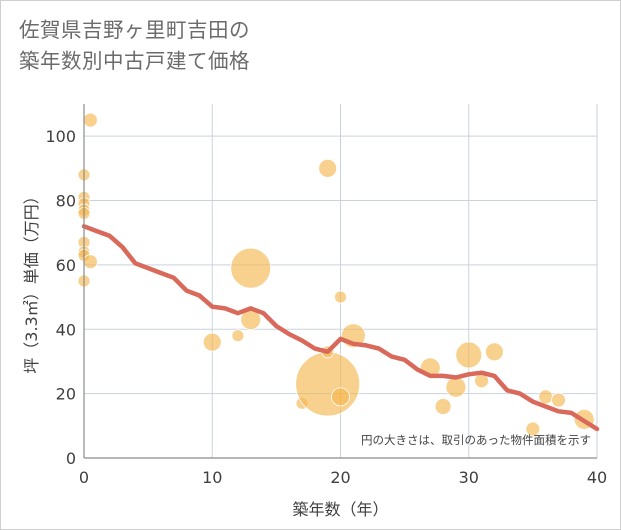 The image size is (621, 530). Describe the element at coordinates (84, 477) in the screenshot. I see `x-tick-label: 0` at that location.